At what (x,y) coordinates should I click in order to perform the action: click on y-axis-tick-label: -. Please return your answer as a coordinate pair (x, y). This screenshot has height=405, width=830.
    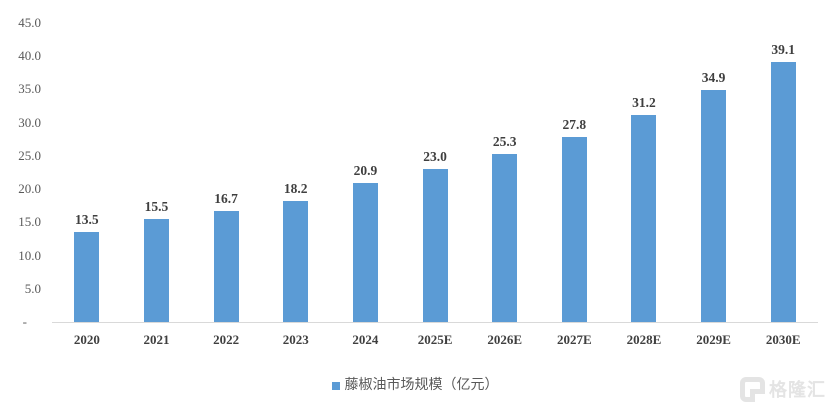
    Looking at the image, I should click on (24, 321).